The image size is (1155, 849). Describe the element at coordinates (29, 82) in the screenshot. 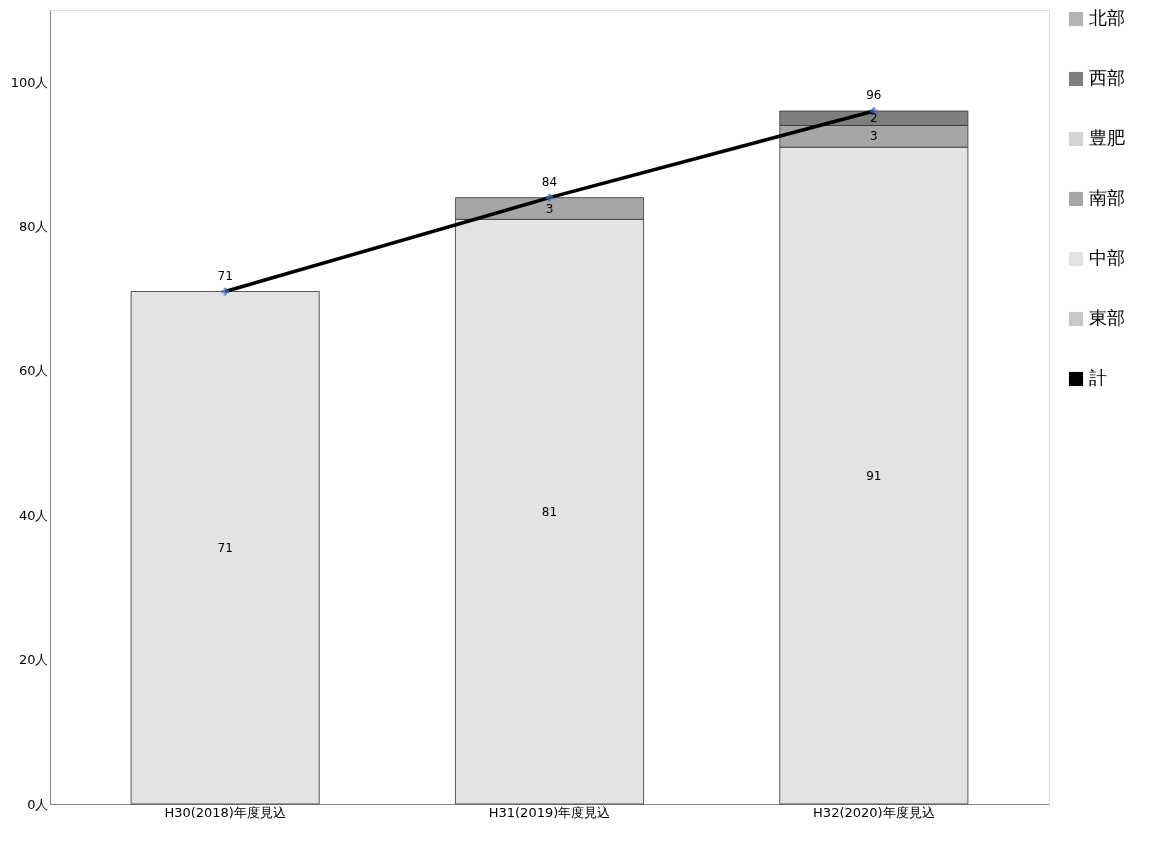

I see `y-tick-label: 100人` at that location.